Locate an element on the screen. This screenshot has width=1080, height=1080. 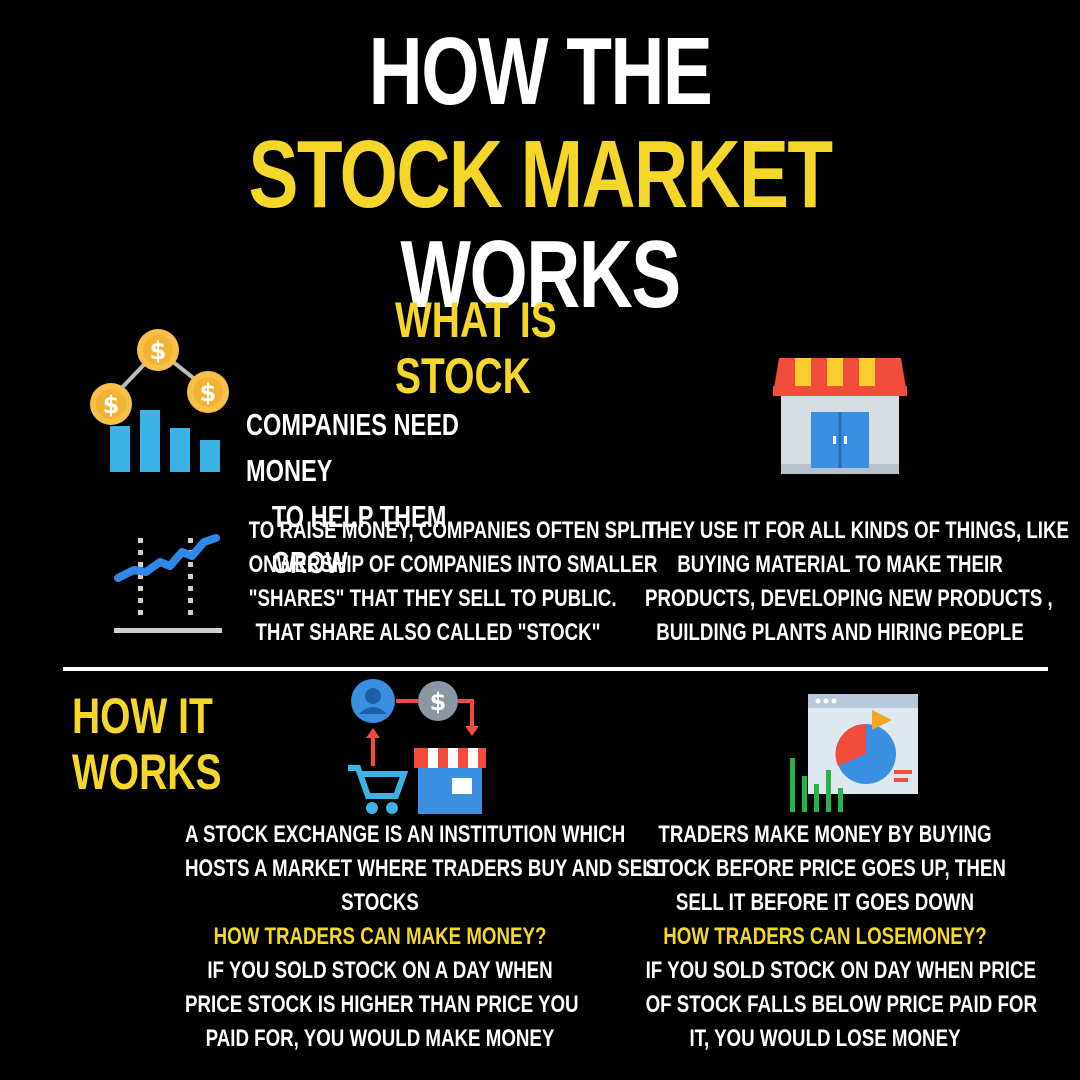
text-line: COMPANIES NEED MONEY is located at coordinates (352, 447).